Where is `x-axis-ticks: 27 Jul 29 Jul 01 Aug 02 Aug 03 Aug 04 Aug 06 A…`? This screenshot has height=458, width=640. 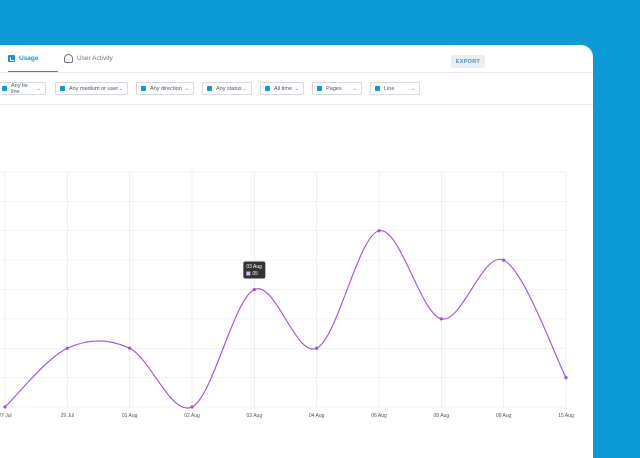 x-axis-ticks: 27 Jul 29 Jul 01 Aug 02 Aug 03 Aug 04 Aug 06 A… is located at coordinates (287, 416).